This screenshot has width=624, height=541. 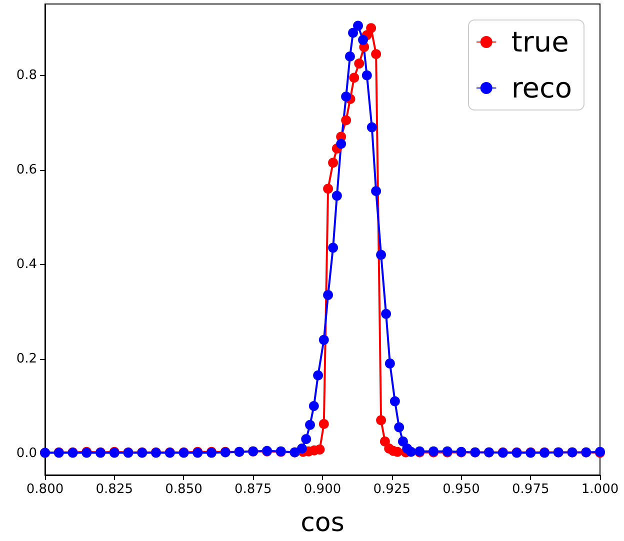 What do you see at coordinates (541, 88) in the screenshot?
I see `legend-label: reco` at bounding box center [541, 88].